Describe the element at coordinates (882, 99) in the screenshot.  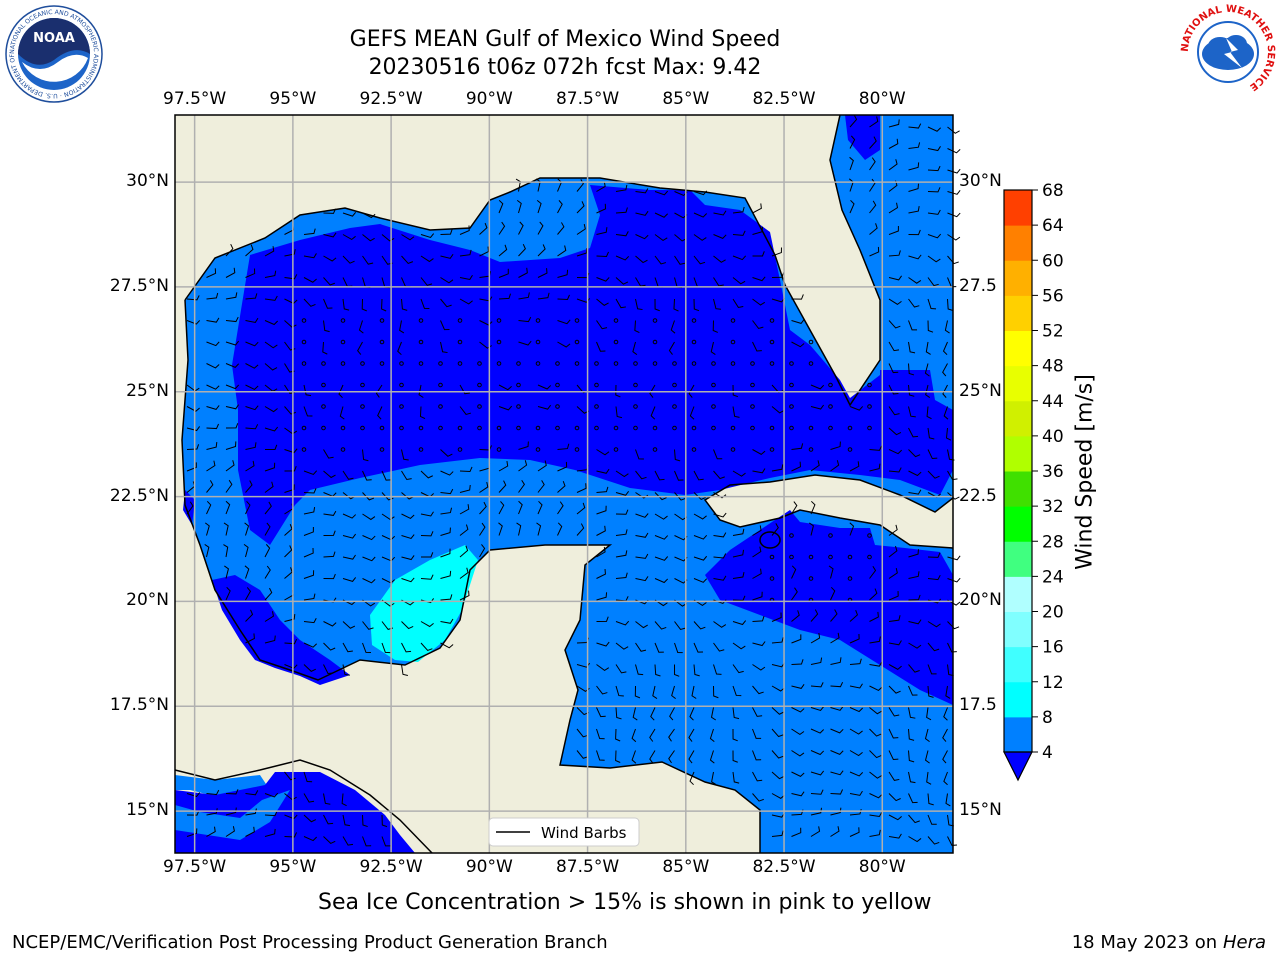
I see `lon-tick-top: 80°W` at that location.